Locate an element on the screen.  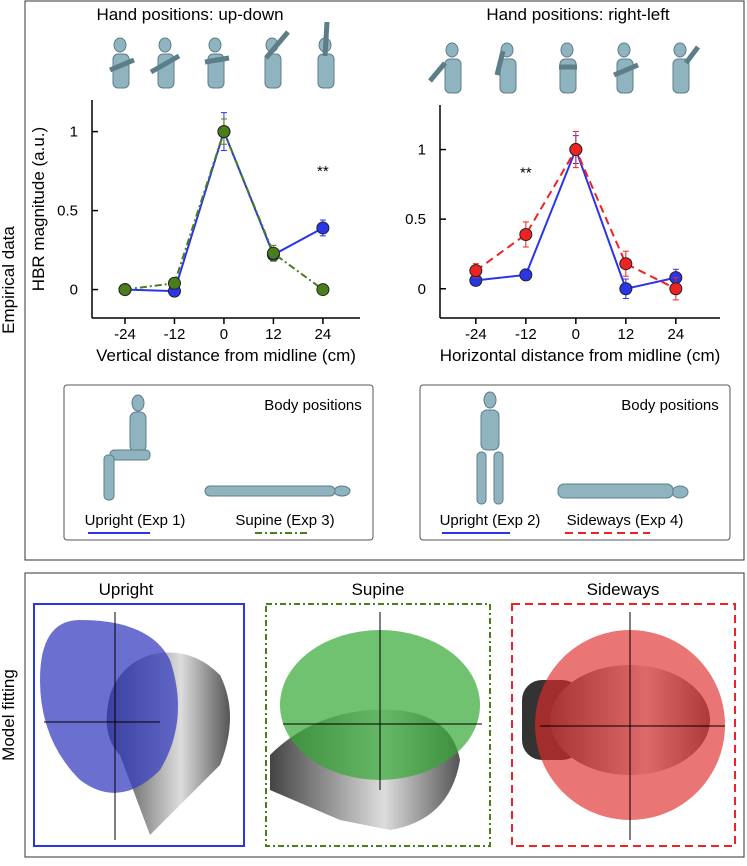
model-title: Upright is located at coordinates (126, 589).